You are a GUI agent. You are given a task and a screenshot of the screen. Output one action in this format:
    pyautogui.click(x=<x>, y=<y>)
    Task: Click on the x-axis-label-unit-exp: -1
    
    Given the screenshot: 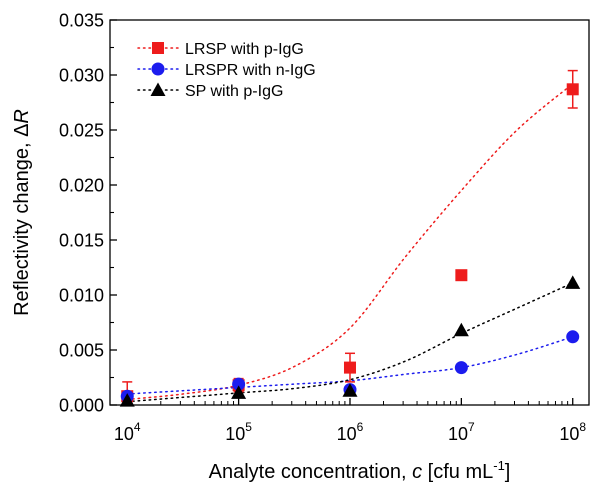 What is the action you would take?
    pyautogui.click(x=499, y=465)
    